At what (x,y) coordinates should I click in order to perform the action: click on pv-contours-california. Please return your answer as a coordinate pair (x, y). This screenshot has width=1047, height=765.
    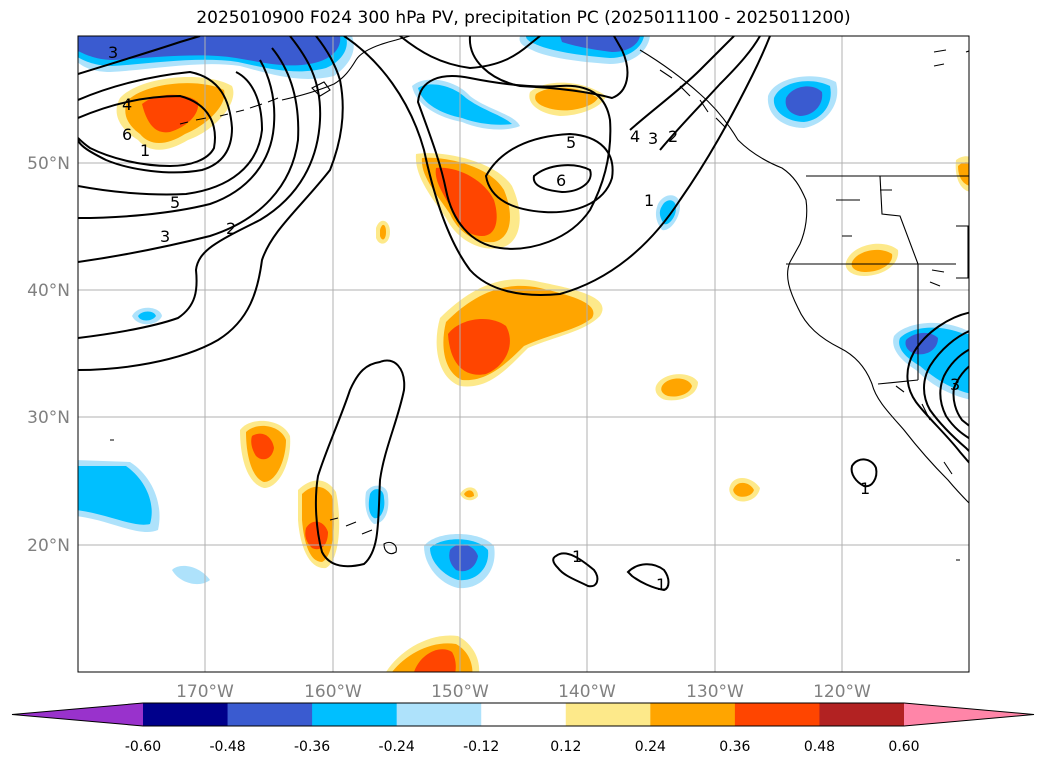
    Looking at the image, I should click on (937, 388).